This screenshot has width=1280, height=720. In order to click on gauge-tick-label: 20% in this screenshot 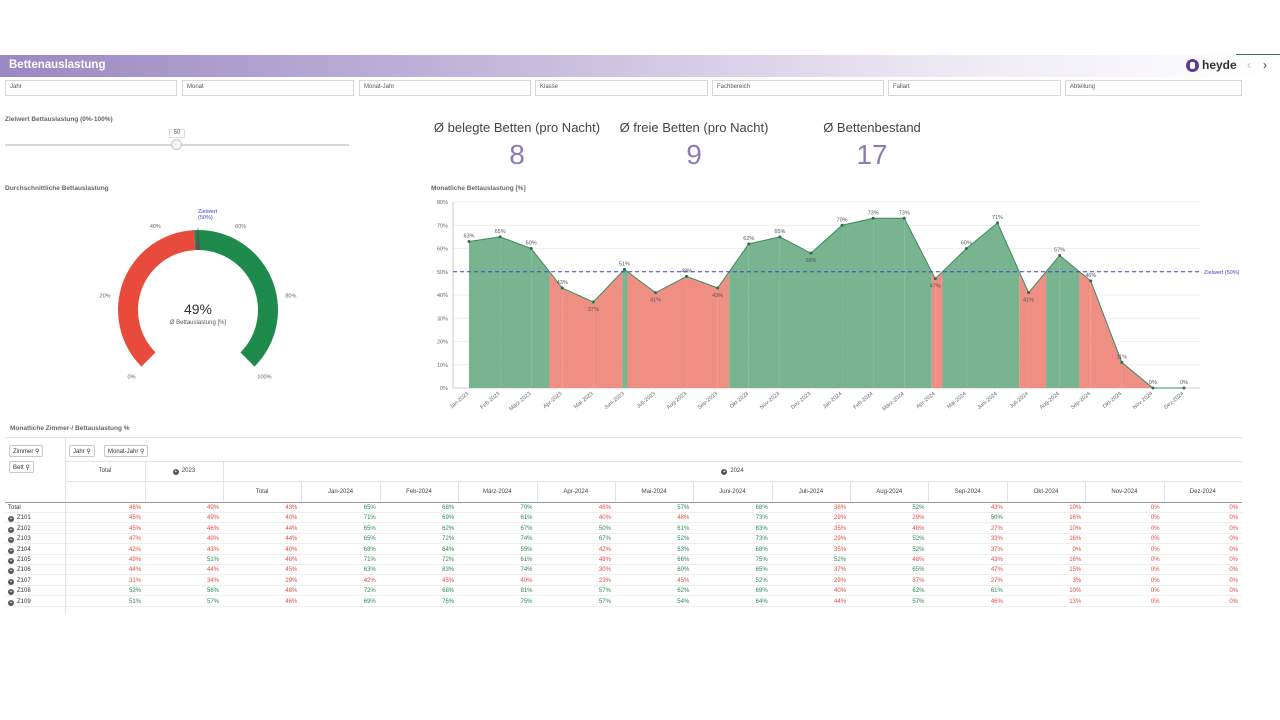, I will do `click(105, 296)`.